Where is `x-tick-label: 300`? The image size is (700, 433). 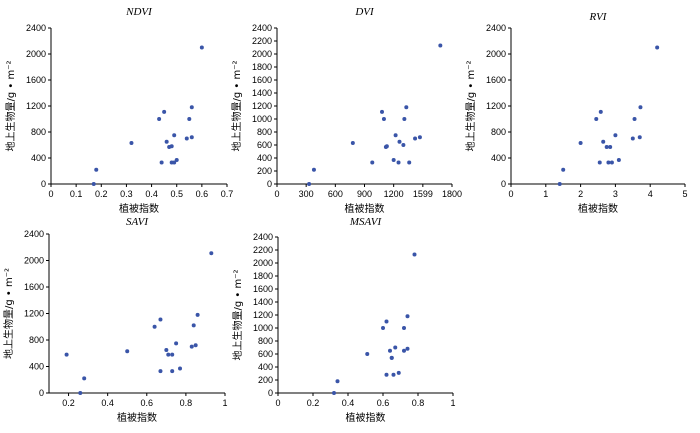
x-tick-label: 300 is located at coordinates (306, 194).